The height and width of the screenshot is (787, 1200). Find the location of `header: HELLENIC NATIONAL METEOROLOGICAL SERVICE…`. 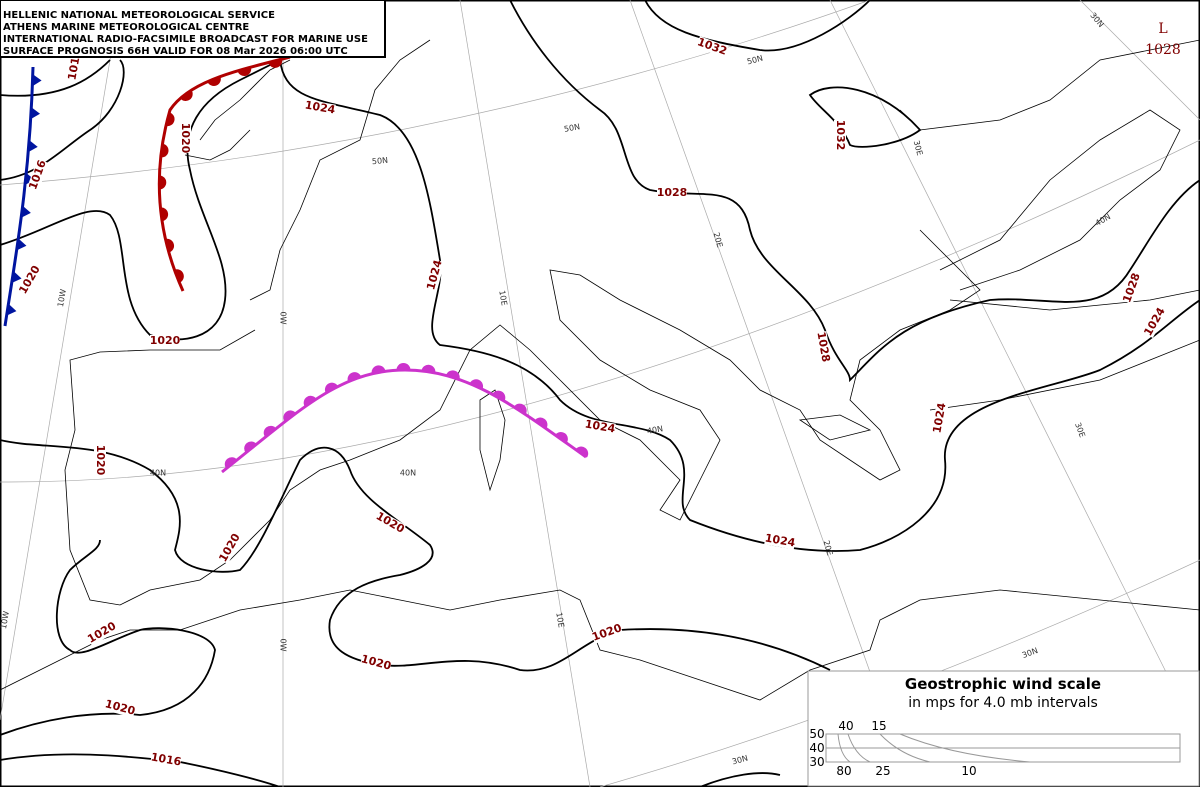

header: HELLENIC NATIONAL METEOROLOGICAL SERVICE… is located at coordinates (193, 29).